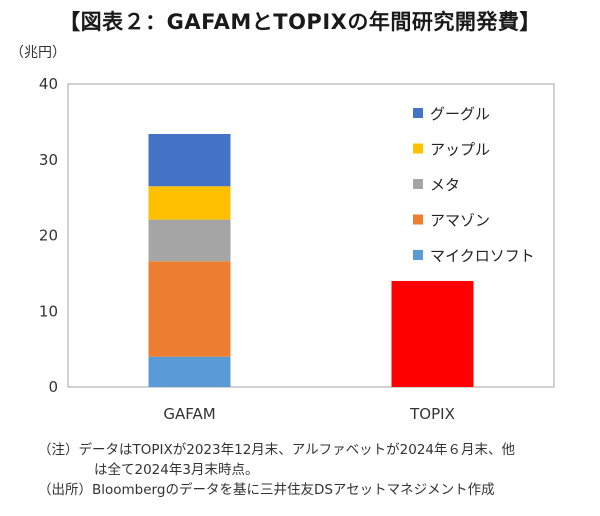  What do you see at coordinates (48, 311) in the screenshot?
I see `y-tick-label: 10` at bounding box center [48, 311].